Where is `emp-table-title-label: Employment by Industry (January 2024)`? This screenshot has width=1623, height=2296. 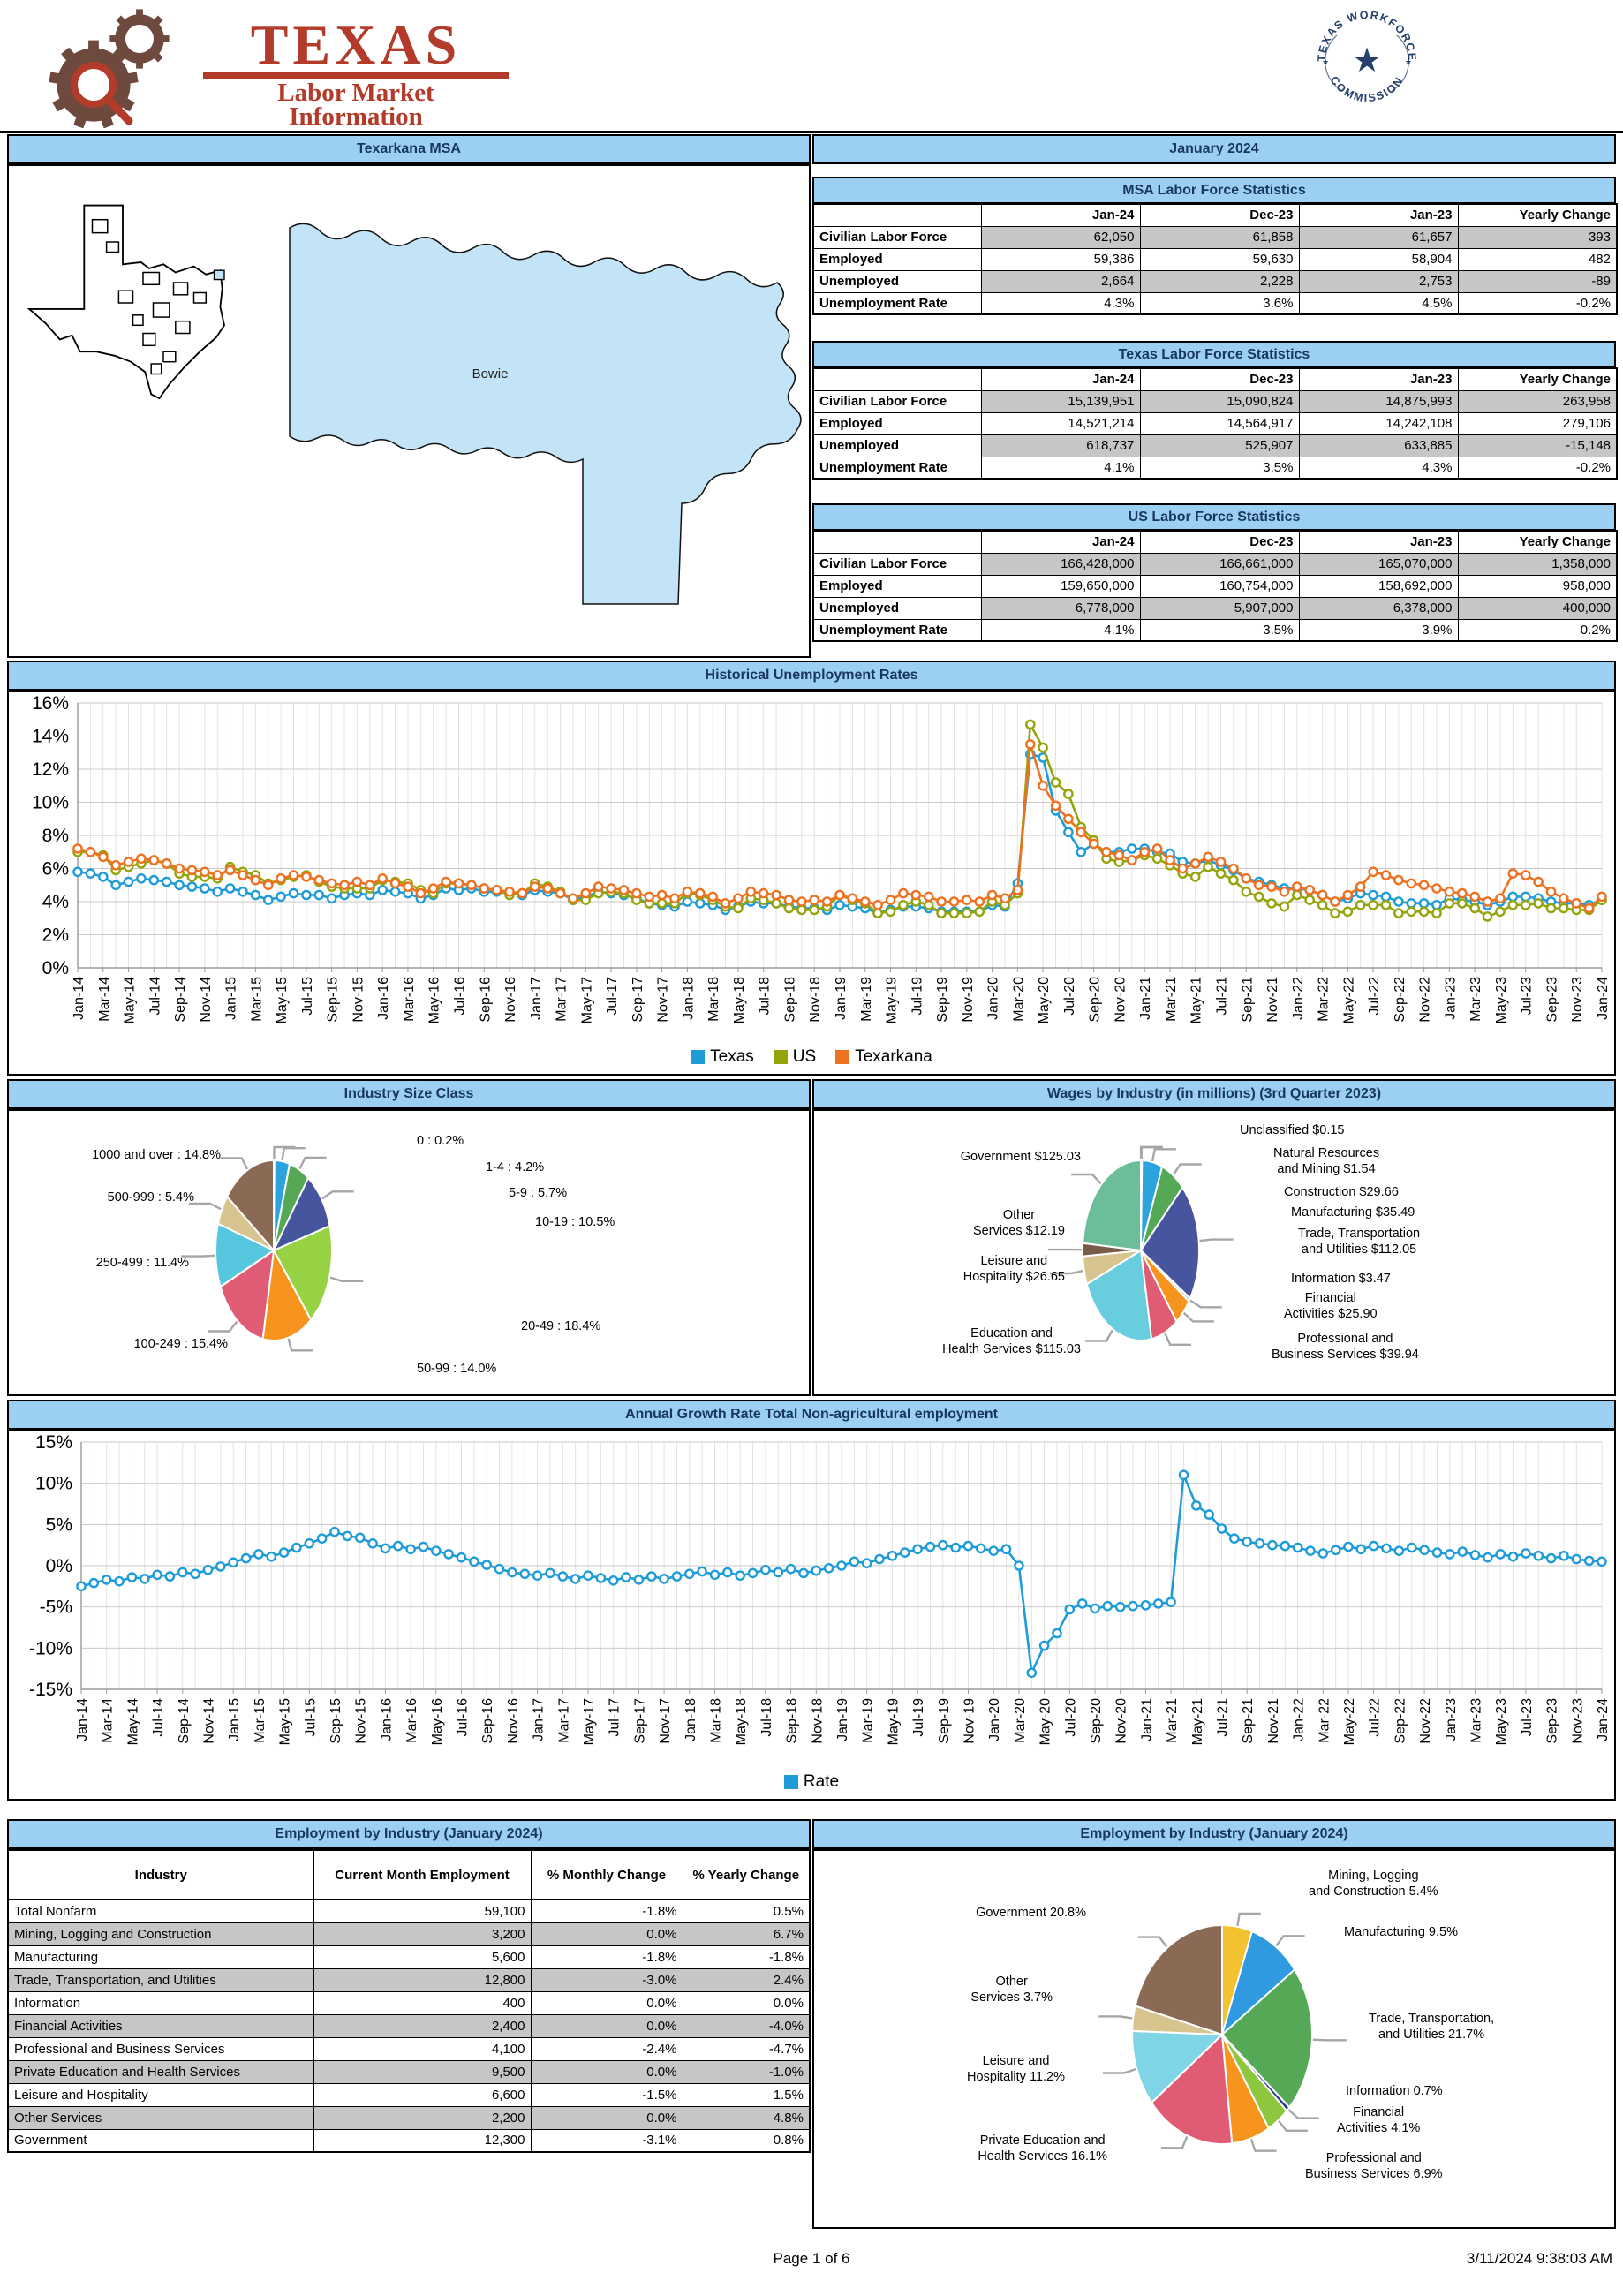
emp-table-title-label: Employment by Industry (January 2024) is located at coordinates (409, 1833).